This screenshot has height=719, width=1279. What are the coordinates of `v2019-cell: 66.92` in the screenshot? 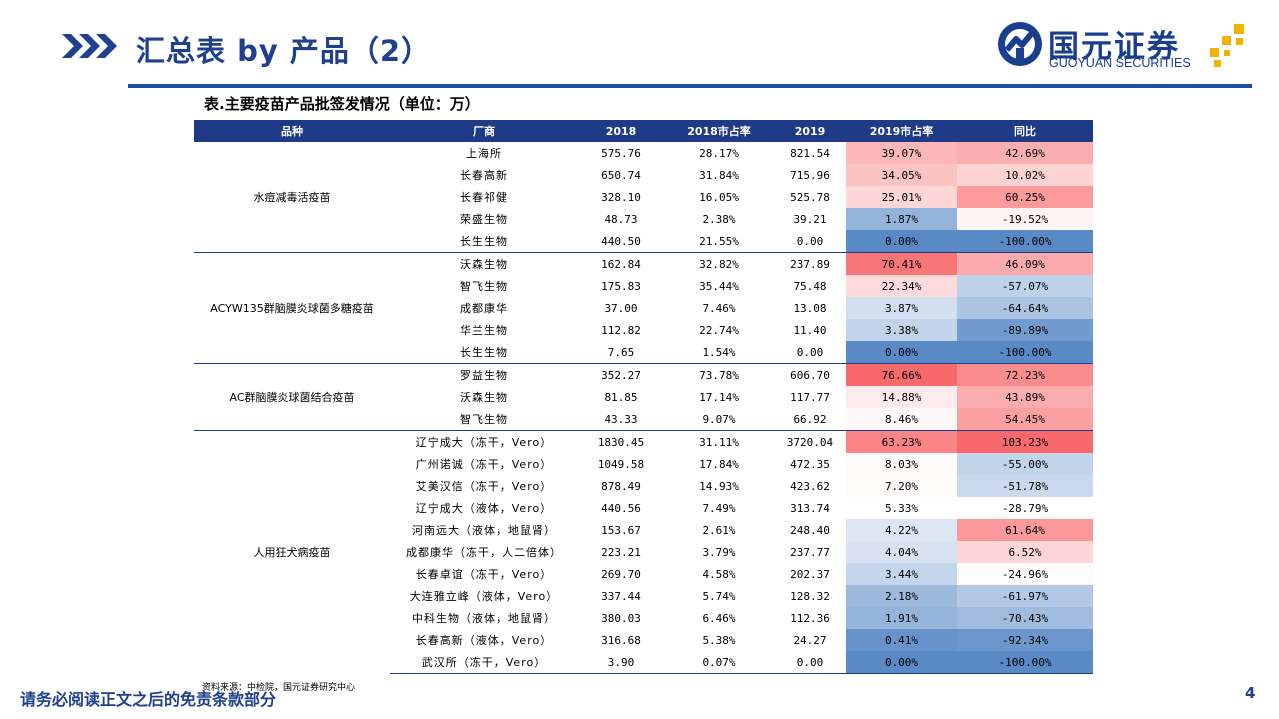 It's located at (810, 419).